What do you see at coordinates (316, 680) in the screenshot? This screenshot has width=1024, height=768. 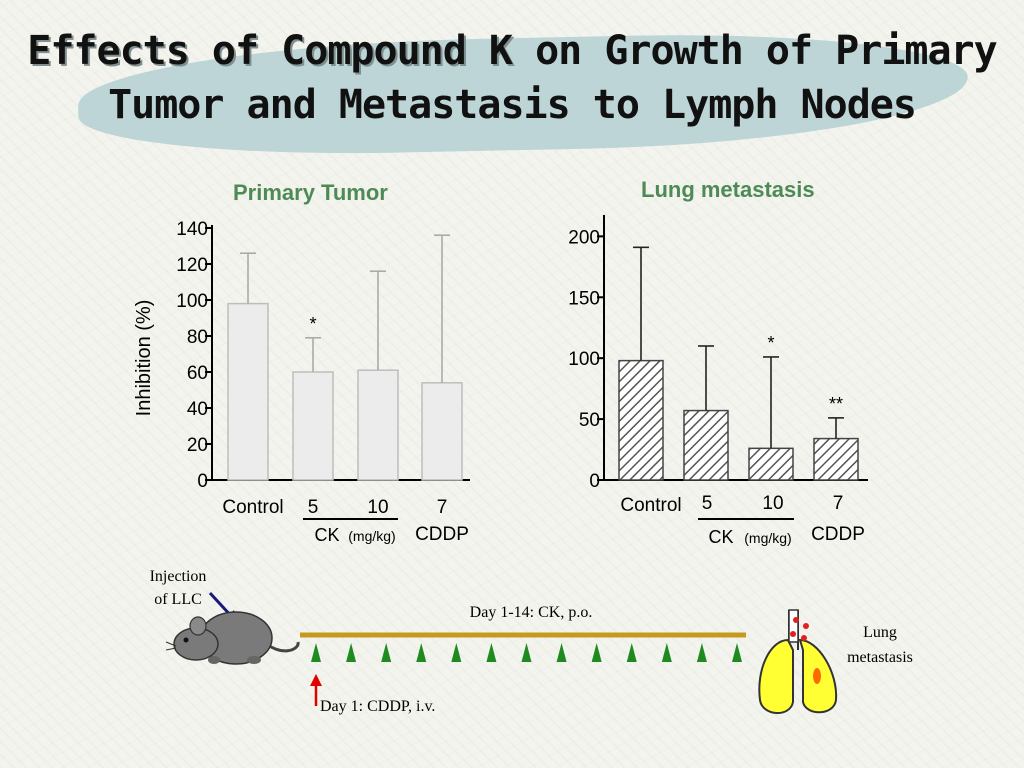 I see `cddp-arrow-head` at bounding box center [316, 680].